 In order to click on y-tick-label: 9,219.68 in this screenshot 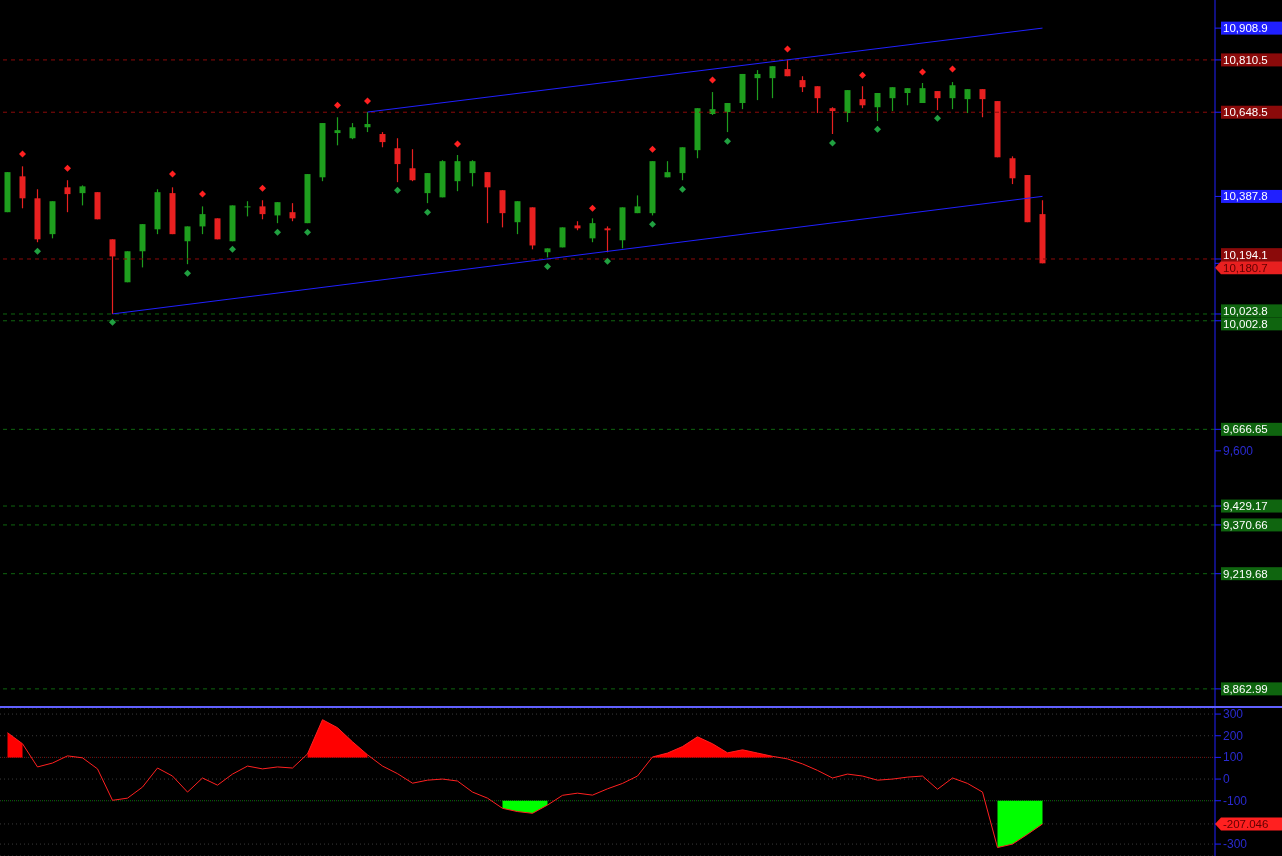, I will do `click(1245, 573)`.